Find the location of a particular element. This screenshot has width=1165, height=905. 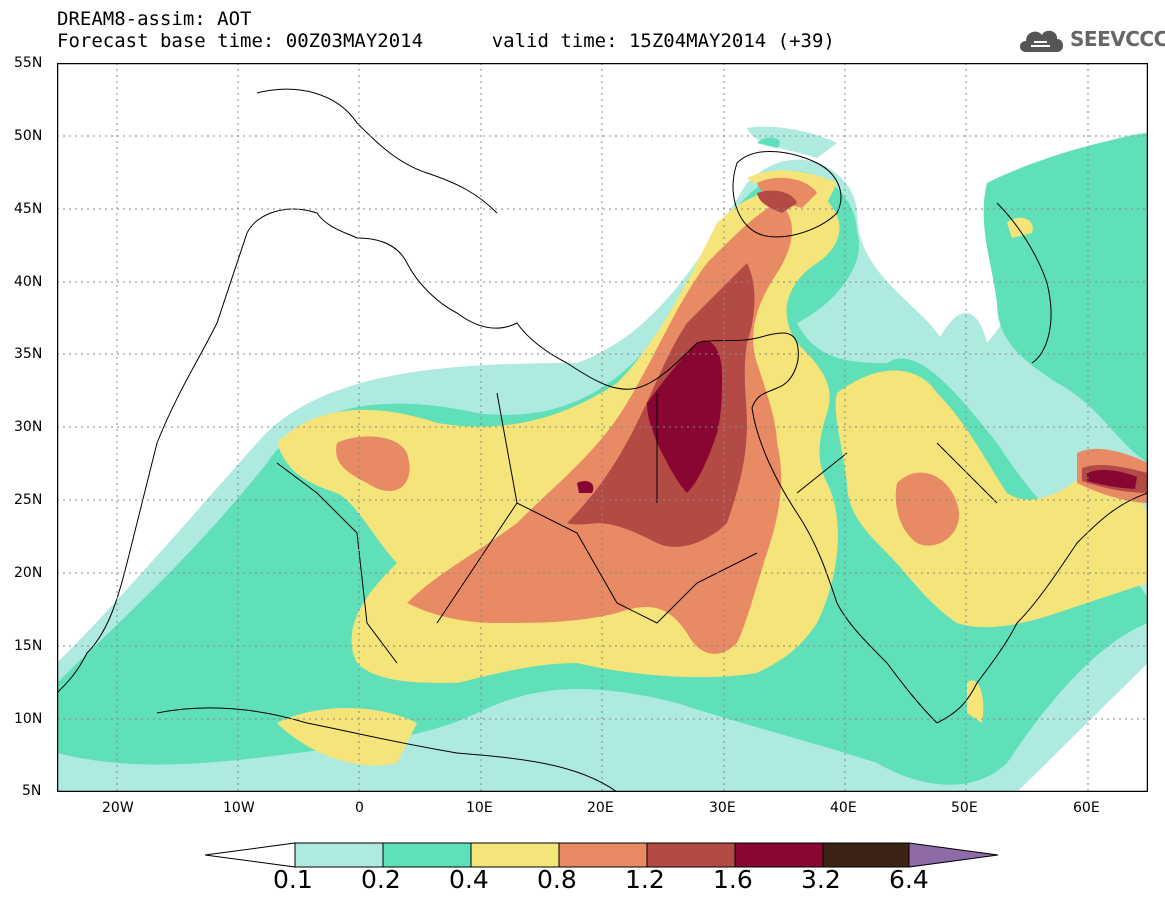

logo-text: SEEVCCC is located at coordinates (1117, 39).